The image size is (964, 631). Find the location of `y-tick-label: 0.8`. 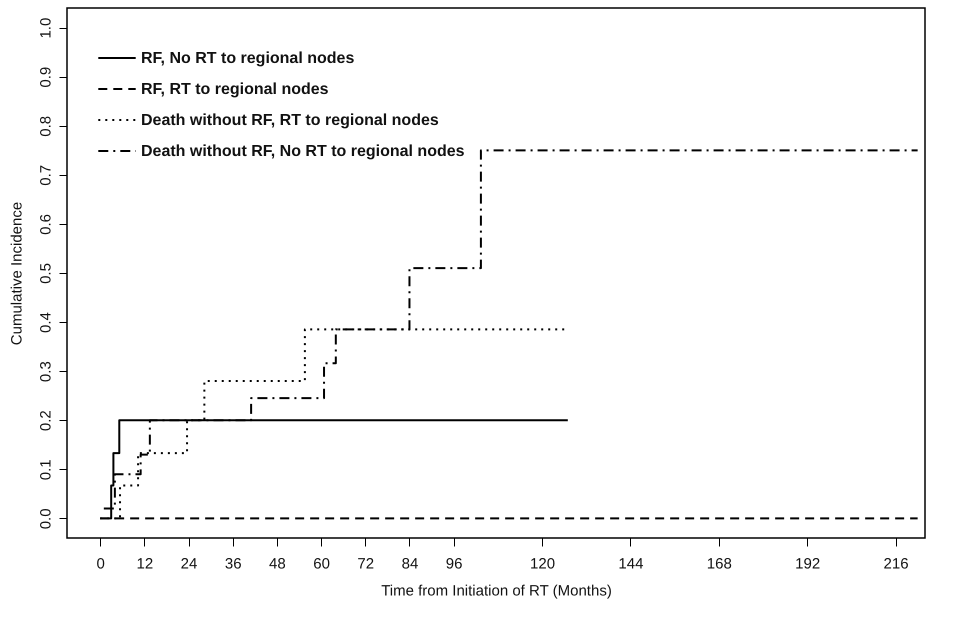

y-tick-label: 0.8 is located at coordinates (46, 126).